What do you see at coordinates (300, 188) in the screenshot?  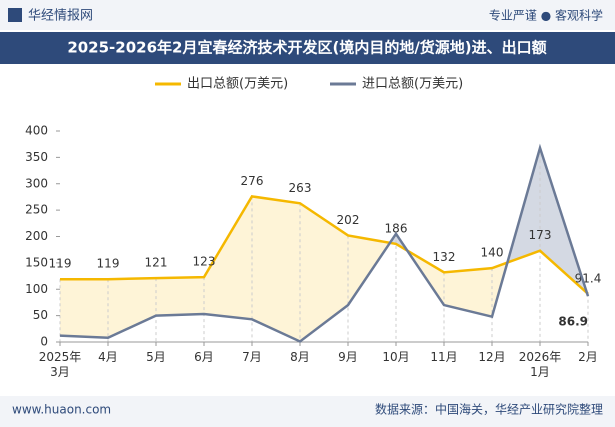 I see `value-label: 263` at bounding box center [300, 188].